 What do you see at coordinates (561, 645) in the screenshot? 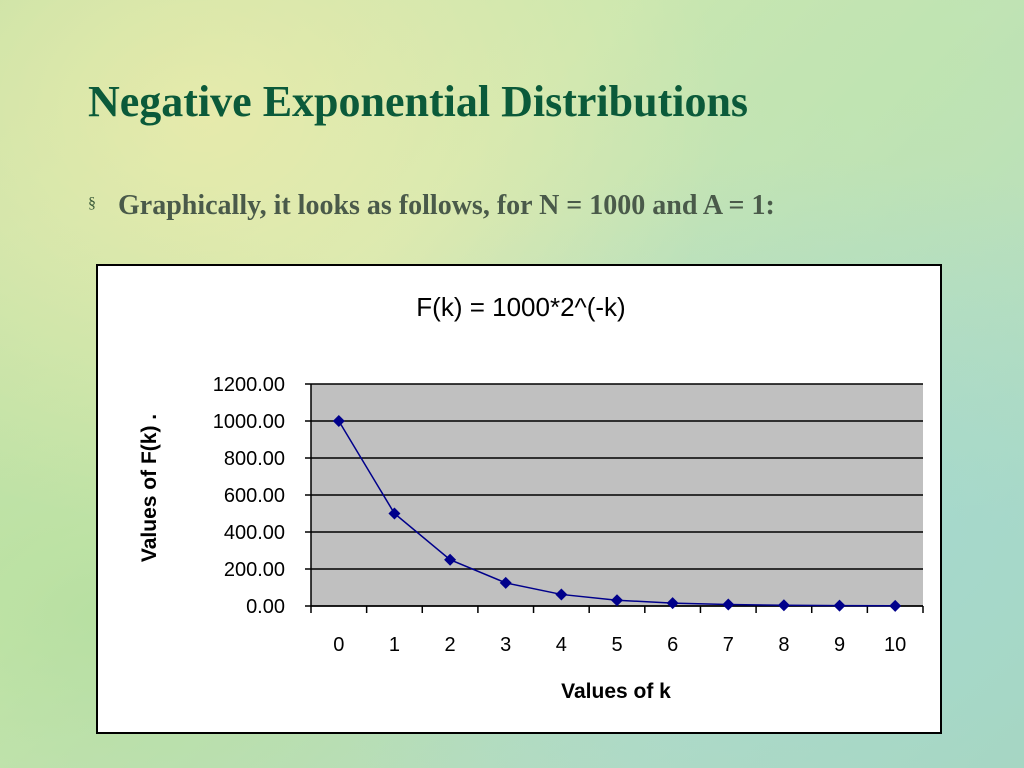
I see `x-tick-label: 4` at bounding box center [561, 645].